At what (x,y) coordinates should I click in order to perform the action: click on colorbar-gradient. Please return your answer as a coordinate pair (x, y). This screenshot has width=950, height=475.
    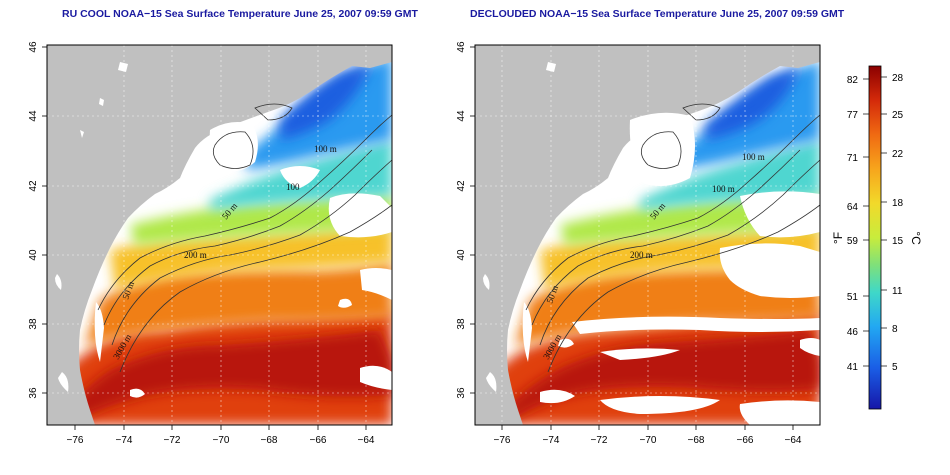
    Looking at the image, I should click on (875, 237).